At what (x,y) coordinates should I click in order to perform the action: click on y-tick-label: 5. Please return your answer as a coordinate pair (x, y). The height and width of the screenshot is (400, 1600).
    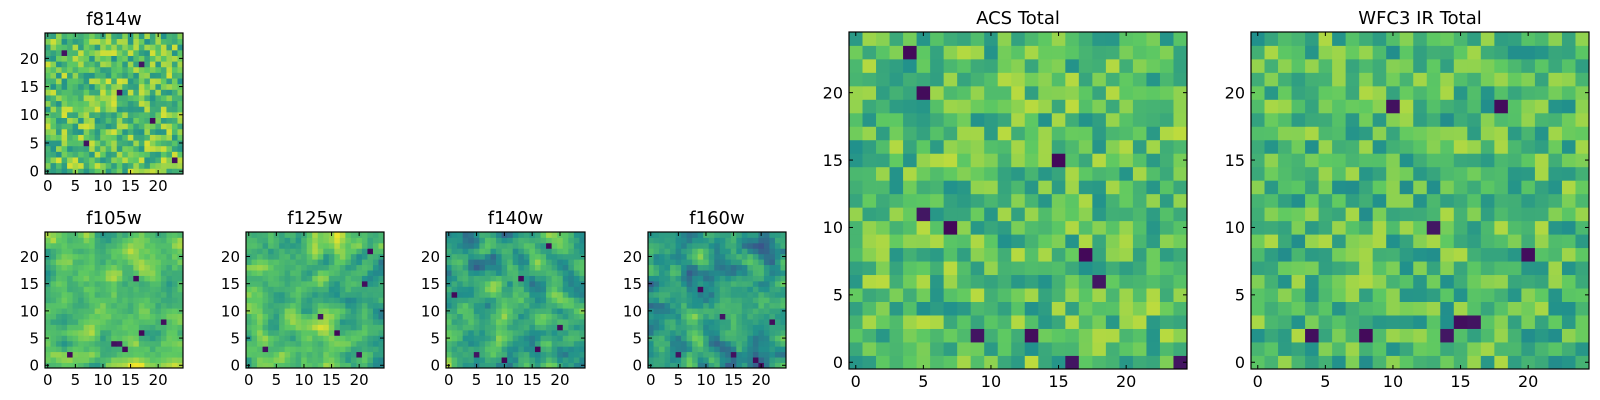
    Looking at the image, I should click on (34, 143).